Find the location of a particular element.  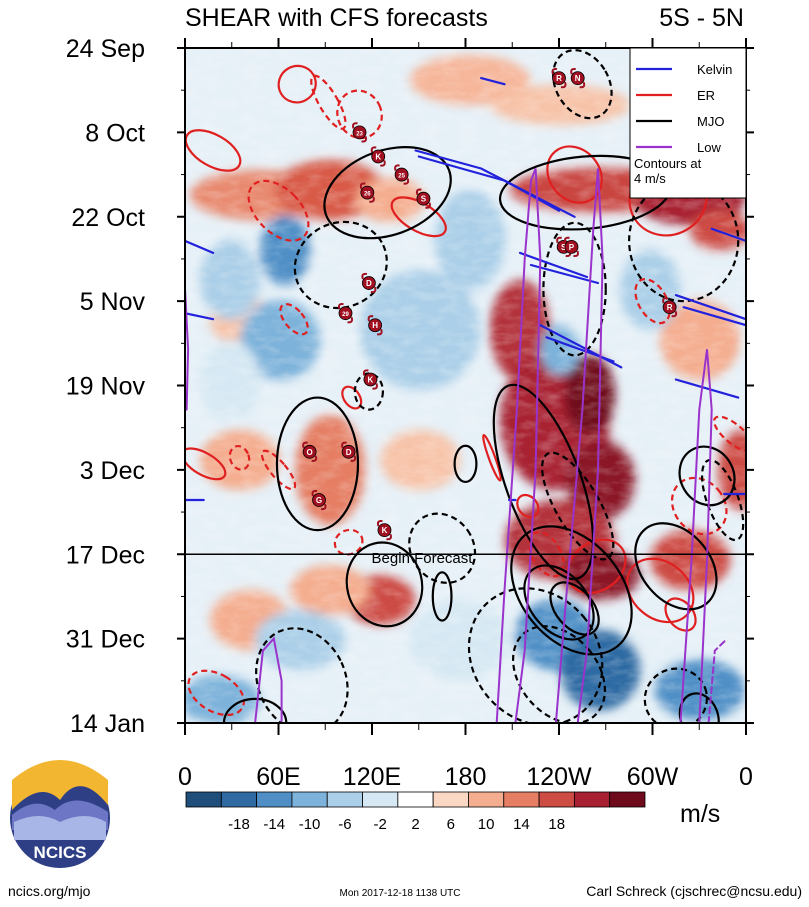

x-tick-label: 180 is located at coordinates (466, 777).